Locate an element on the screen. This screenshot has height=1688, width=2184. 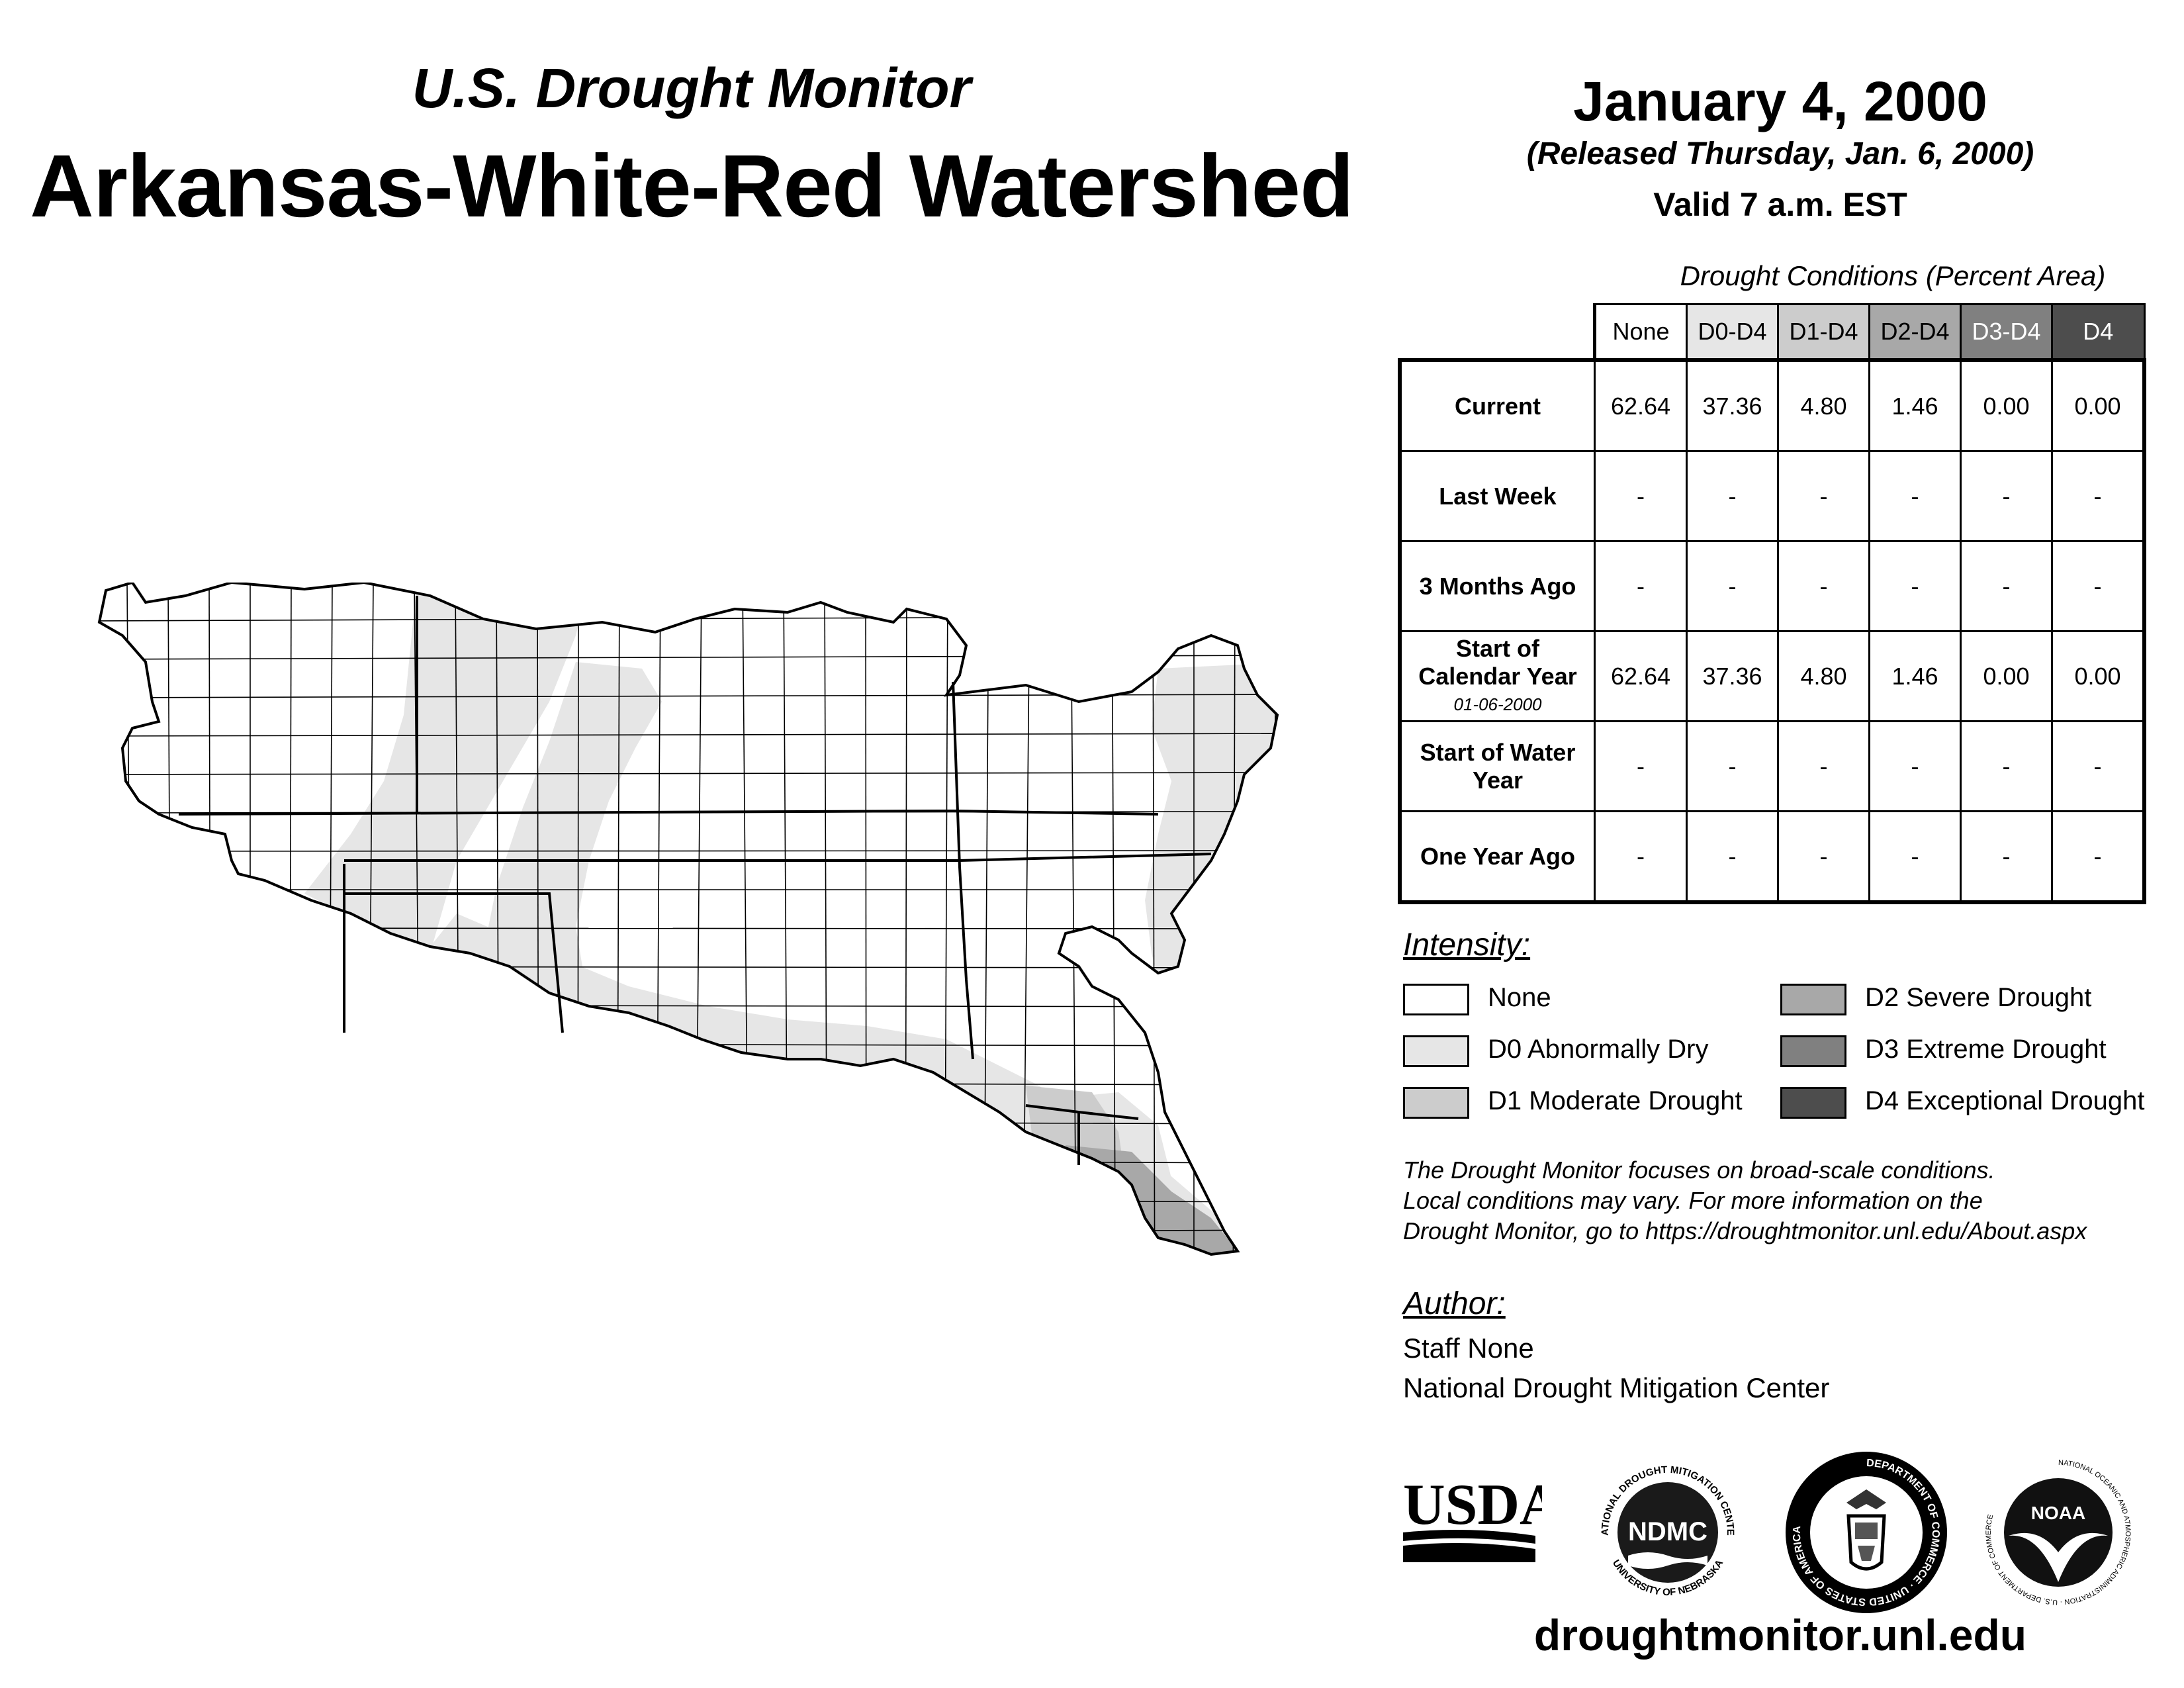
row-label: 3 Months Ago is located at coordinates (1497, 586).